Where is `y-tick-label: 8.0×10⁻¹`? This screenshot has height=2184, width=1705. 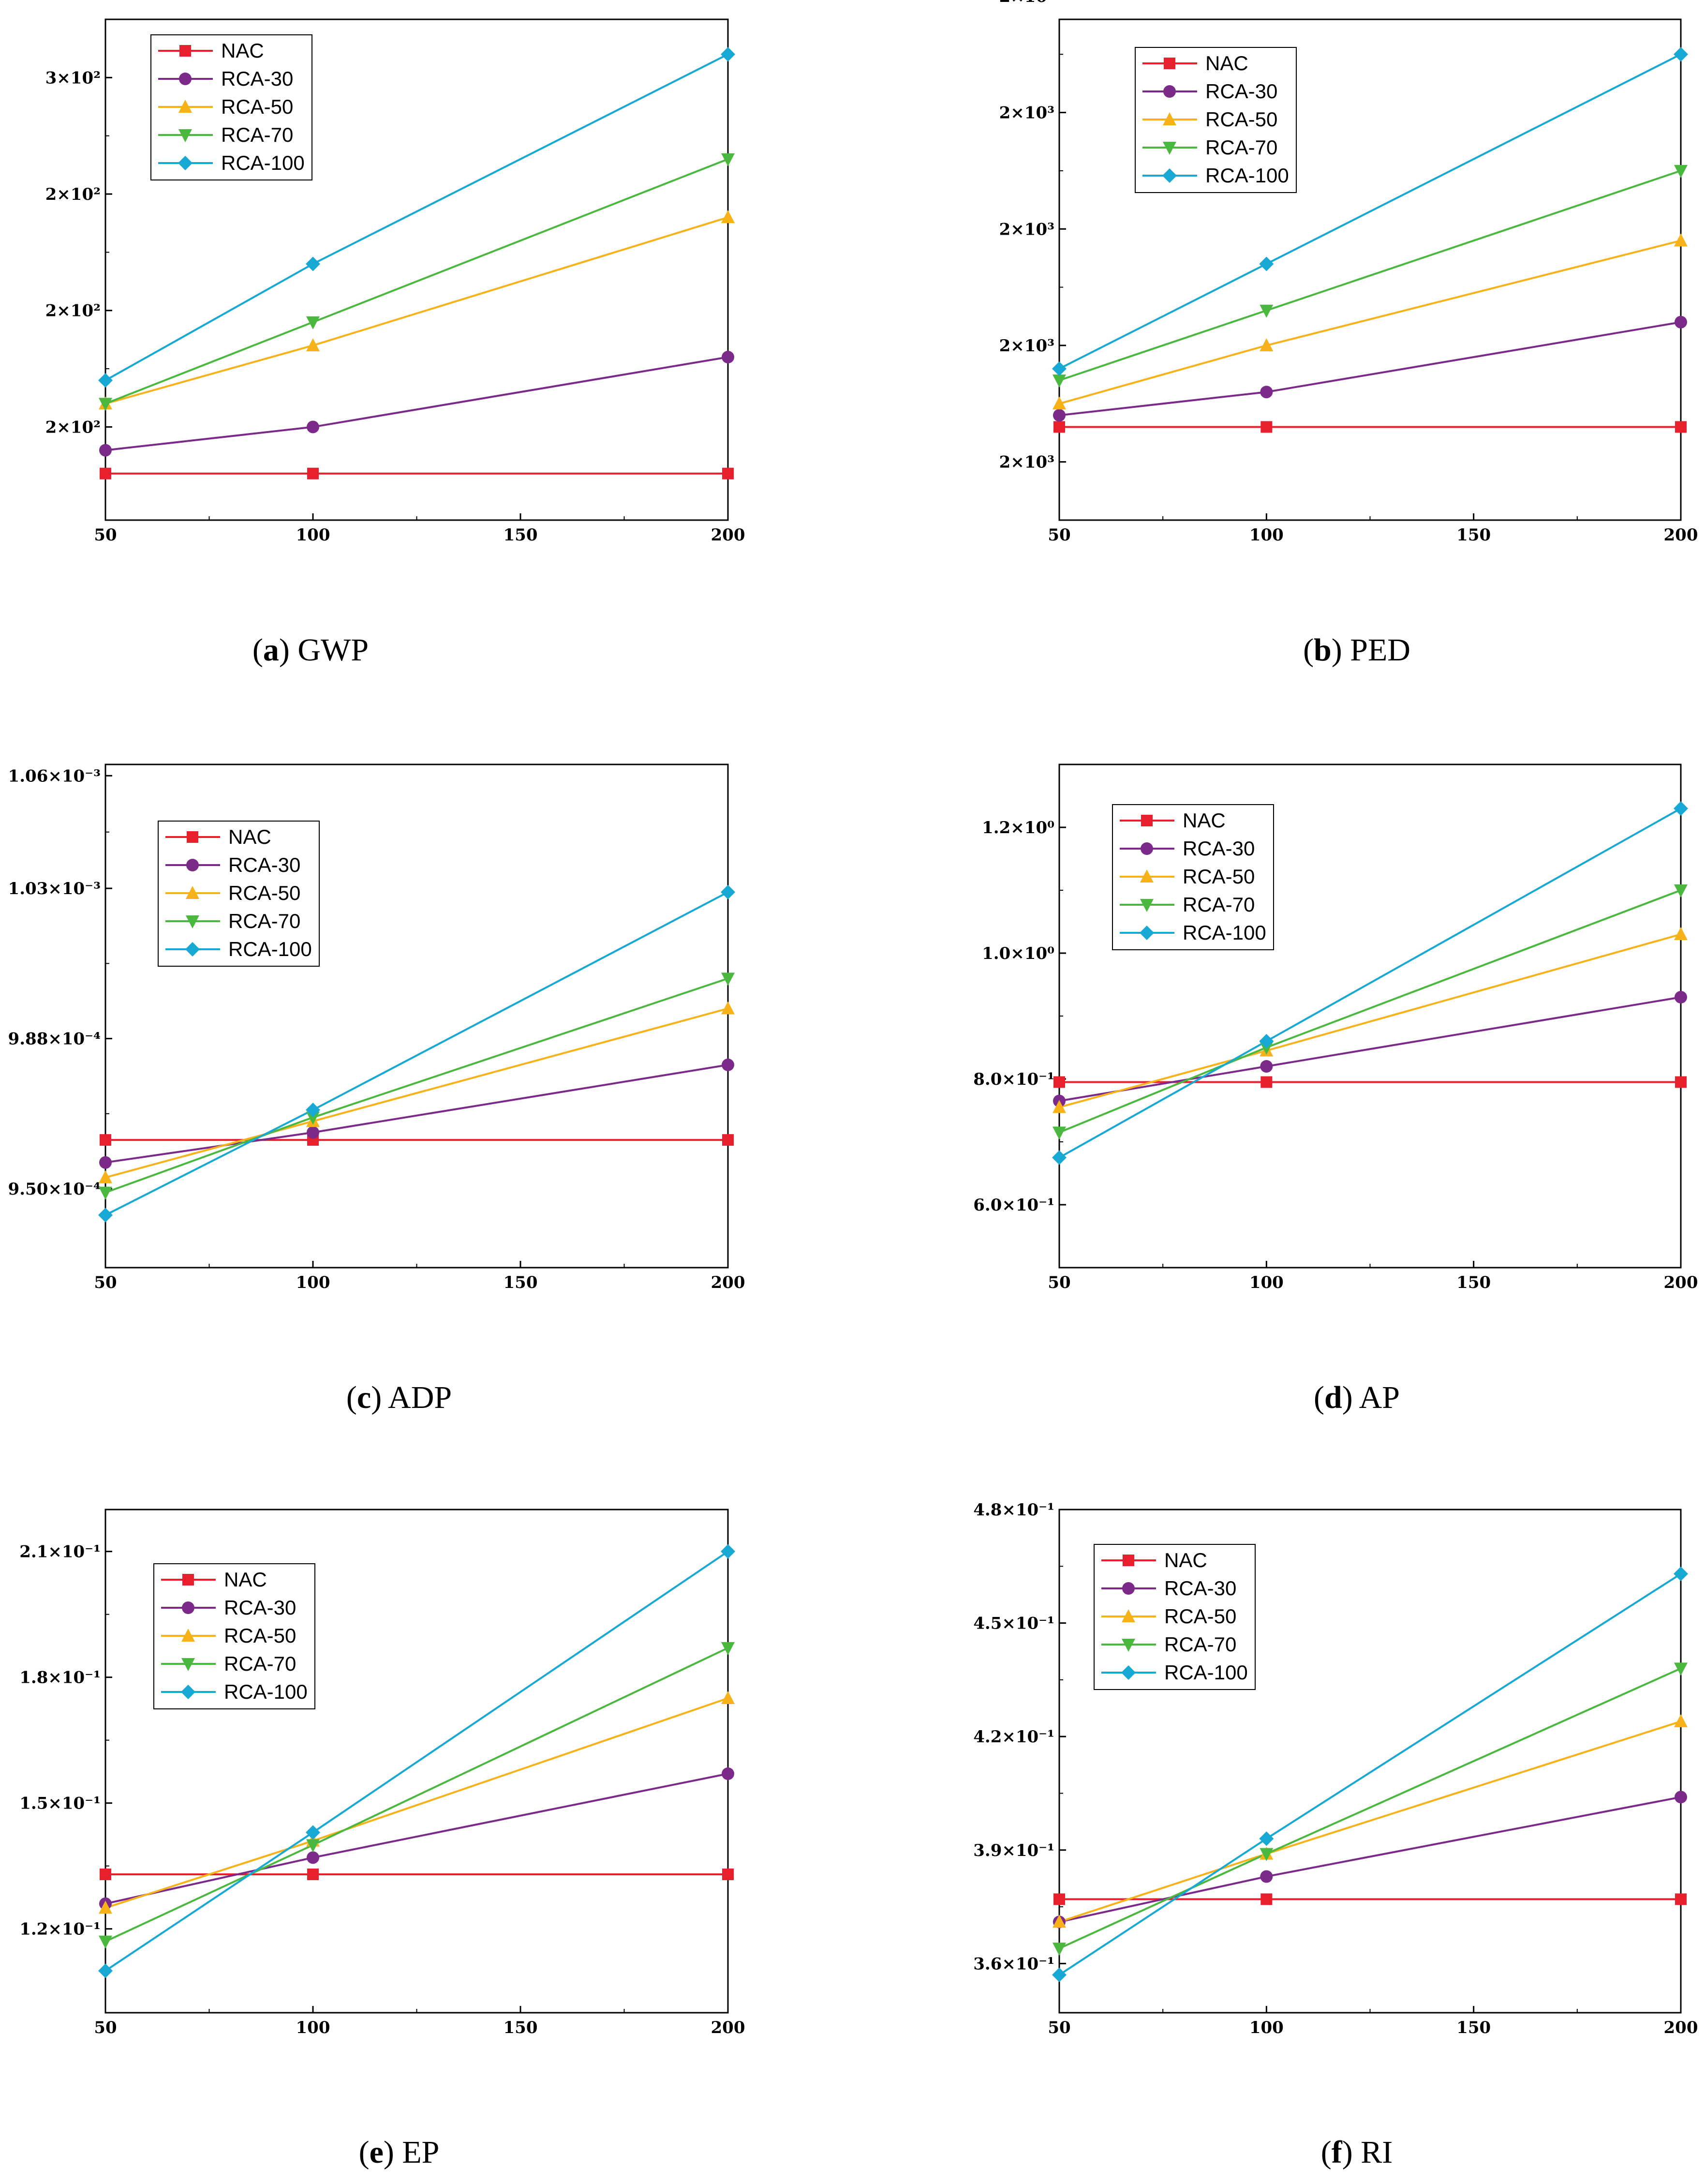
y-tick-label: 8.0×10⁻¹ is located at coordinates (1013, 1080).